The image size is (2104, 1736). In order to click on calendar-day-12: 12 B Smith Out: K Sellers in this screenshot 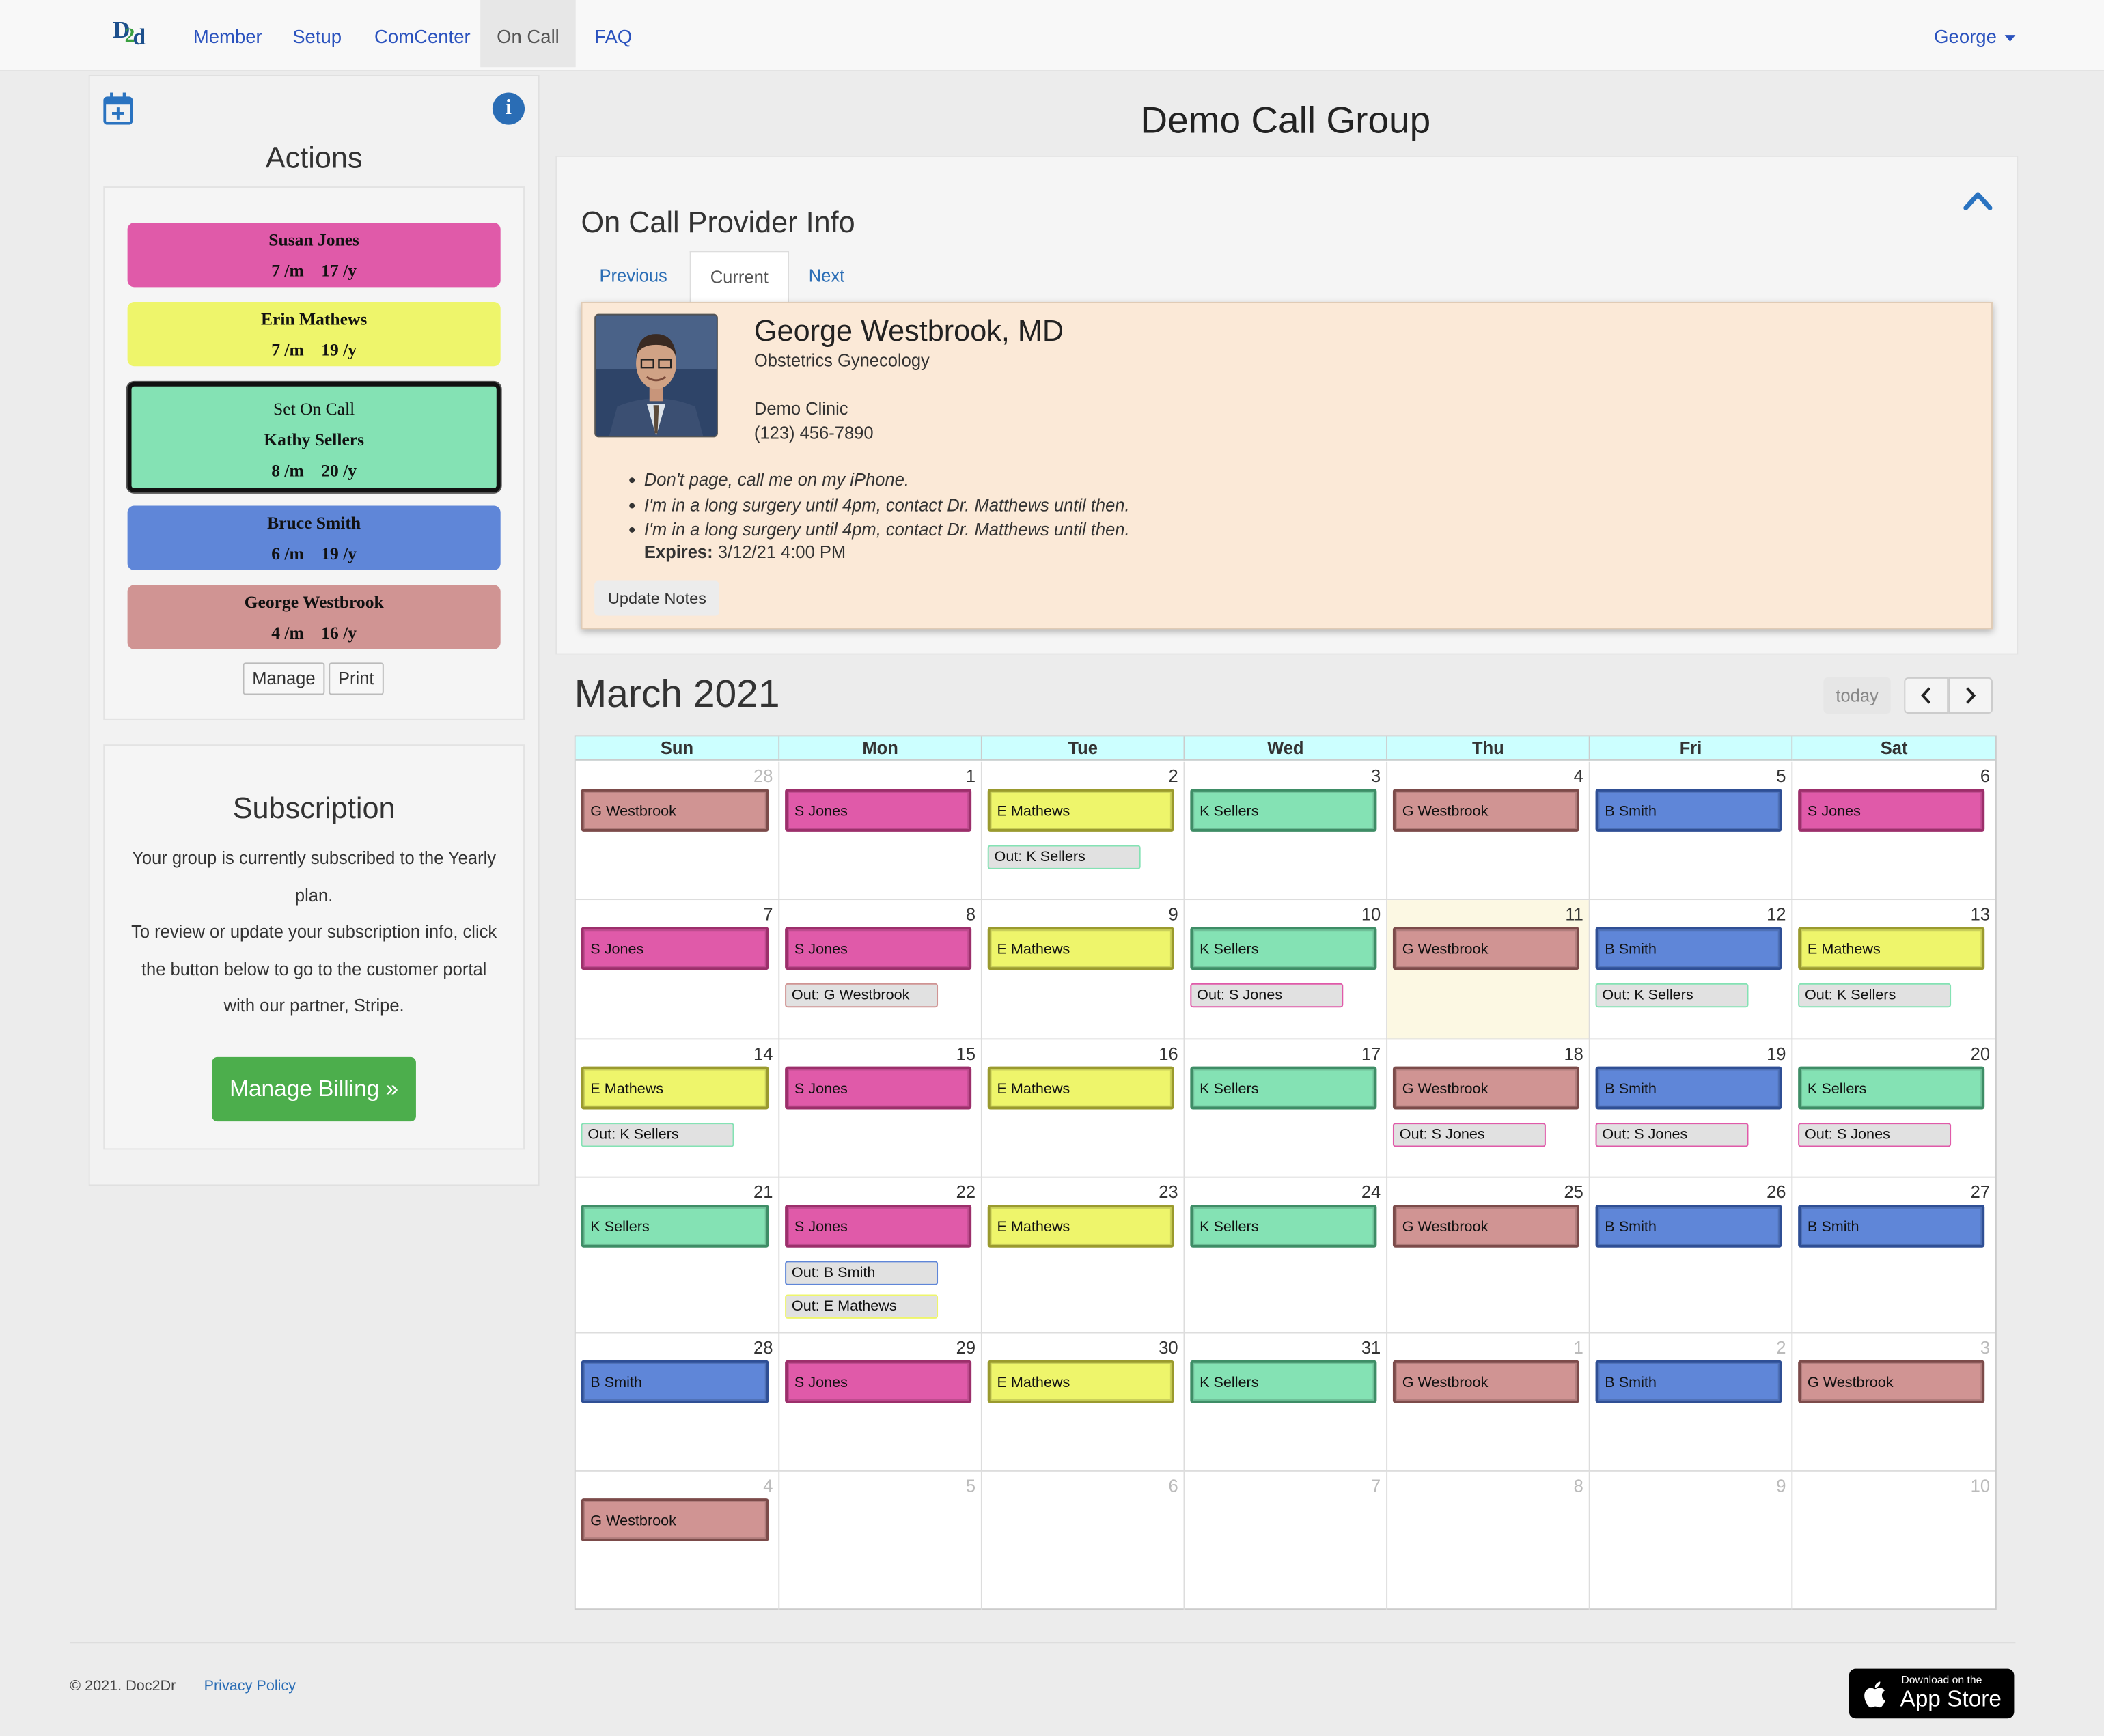, I will do `click(1691, 970)`.